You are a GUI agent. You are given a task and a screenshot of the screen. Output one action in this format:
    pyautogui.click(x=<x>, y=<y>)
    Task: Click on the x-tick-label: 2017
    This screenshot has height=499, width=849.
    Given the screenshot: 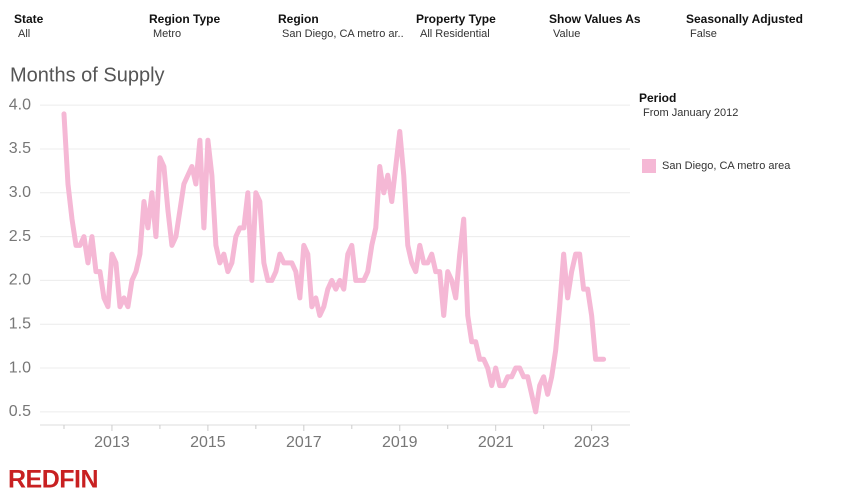 What is the action you would take?
    pyautogui.click(x=304, y=442)
    